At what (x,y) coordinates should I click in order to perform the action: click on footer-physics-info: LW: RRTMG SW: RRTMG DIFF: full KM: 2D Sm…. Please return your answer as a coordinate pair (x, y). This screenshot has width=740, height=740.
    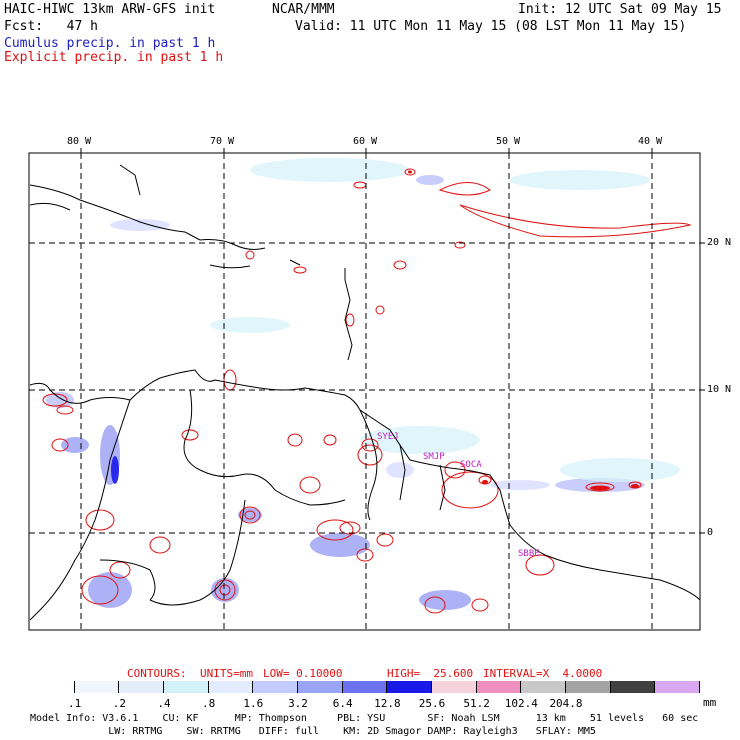
    Looking at the image, I should click on (313, 731).